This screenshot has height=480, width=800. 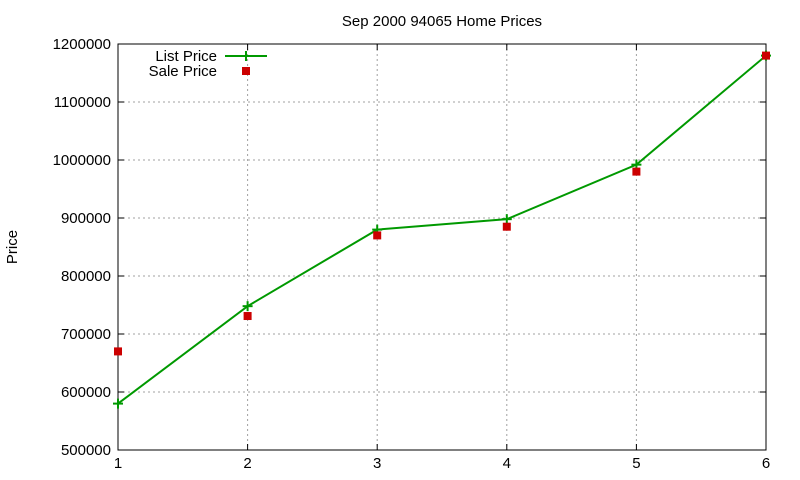 What do you see at coordinates (86, 450) in the screenshot?
I see `y-tick-label: 500000` at bounding box center [86, 450].